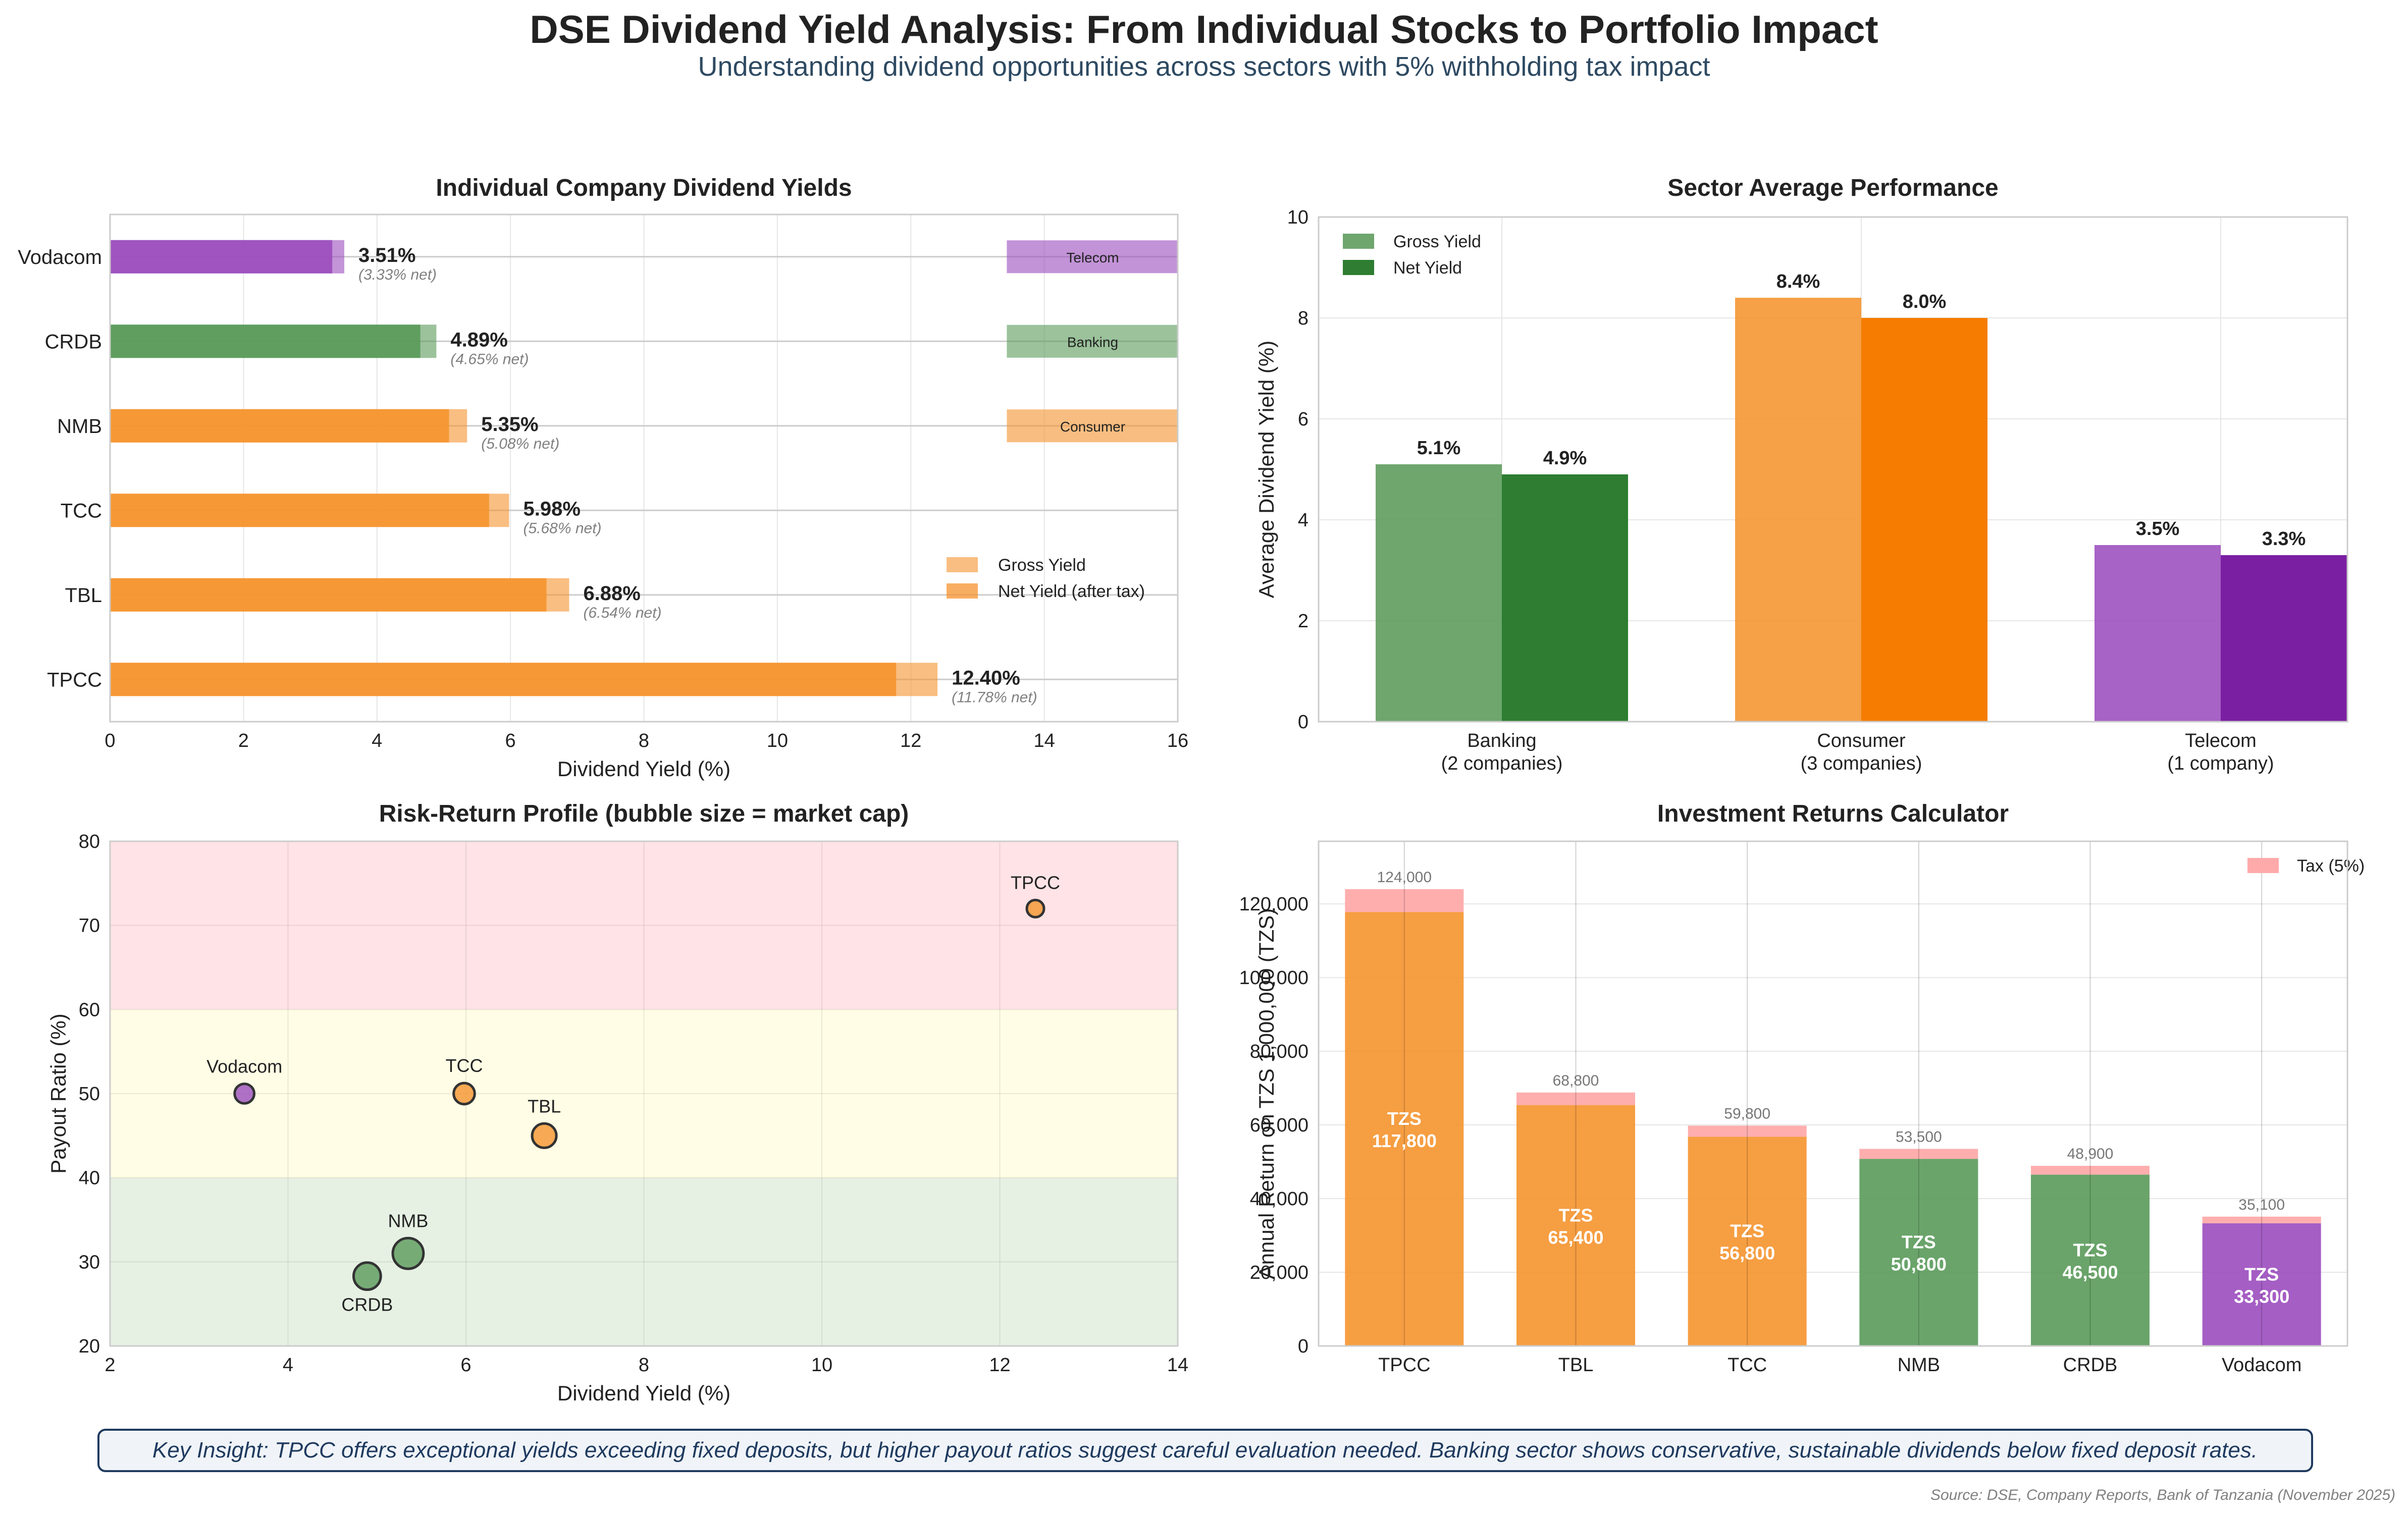 Image resolution: width=2408 pixels, height=1513 pixels. Describe the element at coordinates (1303, 318) in the screenshot. I see `y-tick-label: 8` at that location.